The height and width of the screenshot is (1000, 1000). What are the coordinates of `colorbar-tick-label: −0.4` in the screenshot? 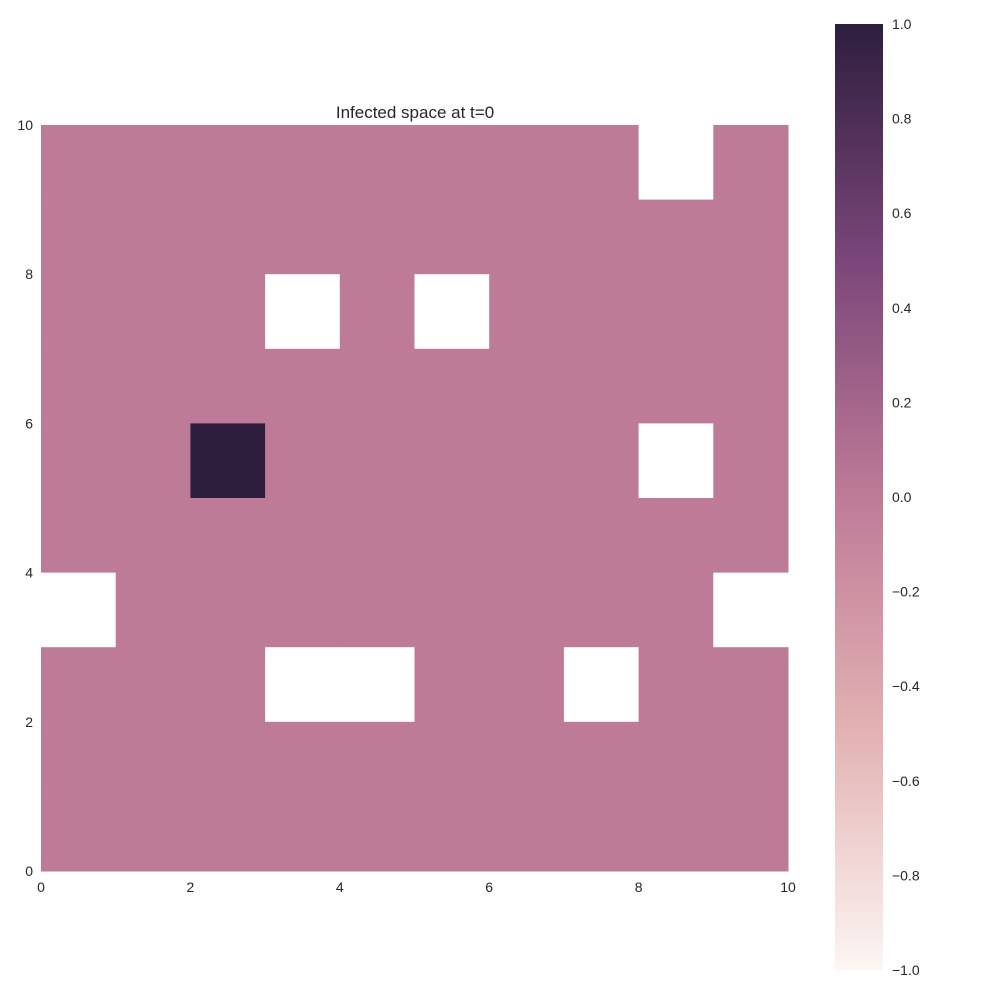 It's located at (906, 686).